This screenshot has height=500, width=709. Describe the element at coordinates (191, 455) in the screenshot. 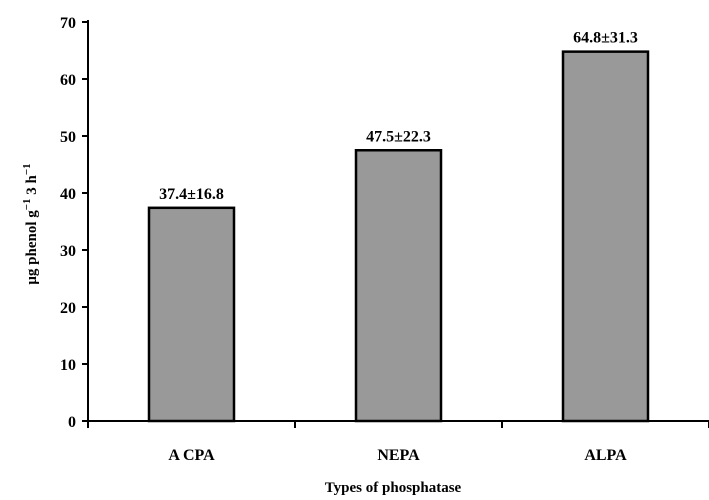

I see `x-tick-label: A CPA` at that location.